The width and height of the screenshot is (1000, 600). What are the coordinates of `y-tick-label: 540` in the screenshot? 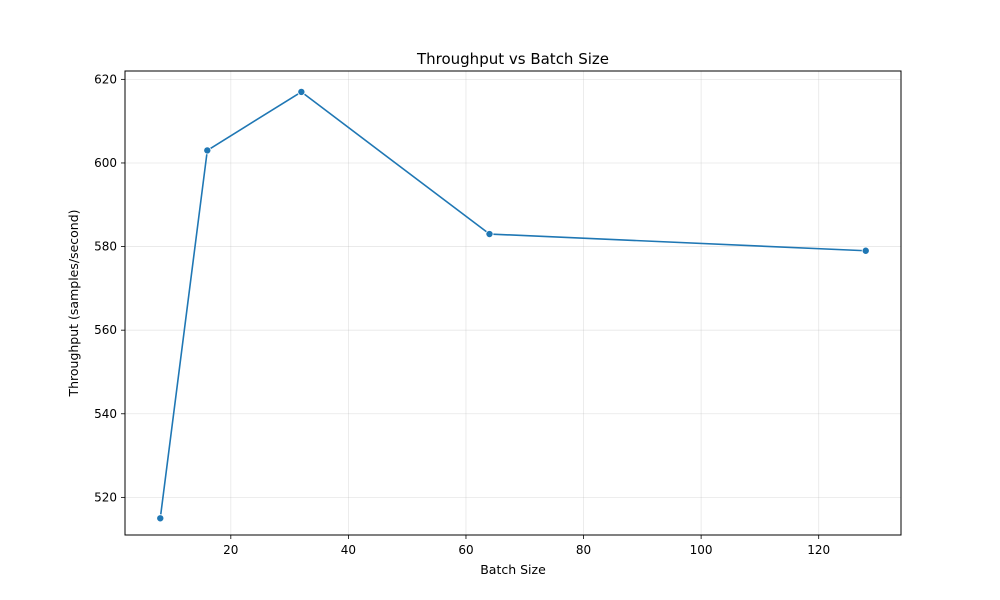 It's located at (105, 414).